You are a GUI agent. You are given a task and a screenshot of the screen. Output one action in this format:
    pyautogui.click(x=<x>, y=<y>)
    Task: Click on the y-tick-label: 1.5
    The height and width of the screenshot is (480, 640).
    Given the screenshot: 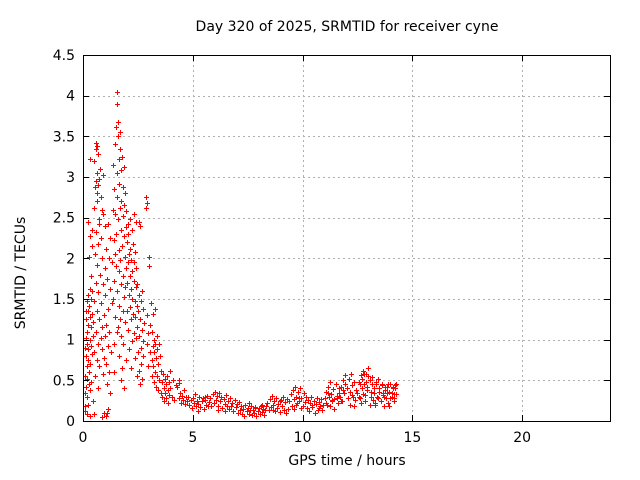 What is the action you would take?
    pyautogui.click(x=64, y=300)
    